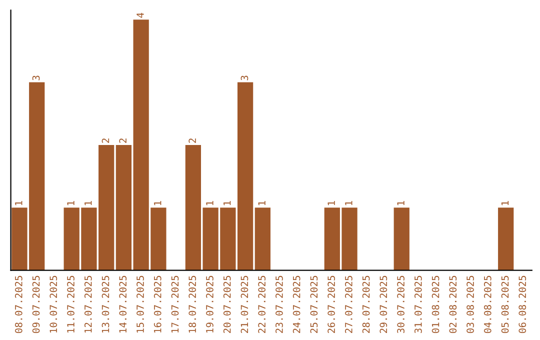 This screenshot has height=340, width=540. I want to click on x-tick-label: 14.07.2025, so click(123, 304).